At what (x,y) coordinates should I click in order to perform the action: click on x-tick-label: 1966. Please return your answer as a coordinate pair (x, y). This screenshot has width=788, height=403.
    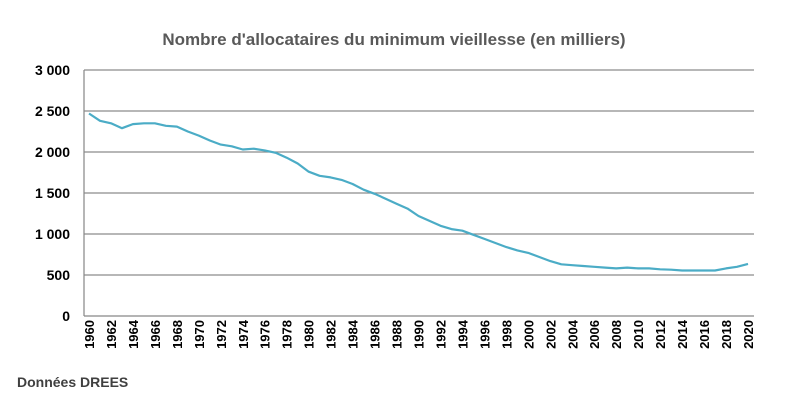
    Looking at the image, I should click on (155, 334).